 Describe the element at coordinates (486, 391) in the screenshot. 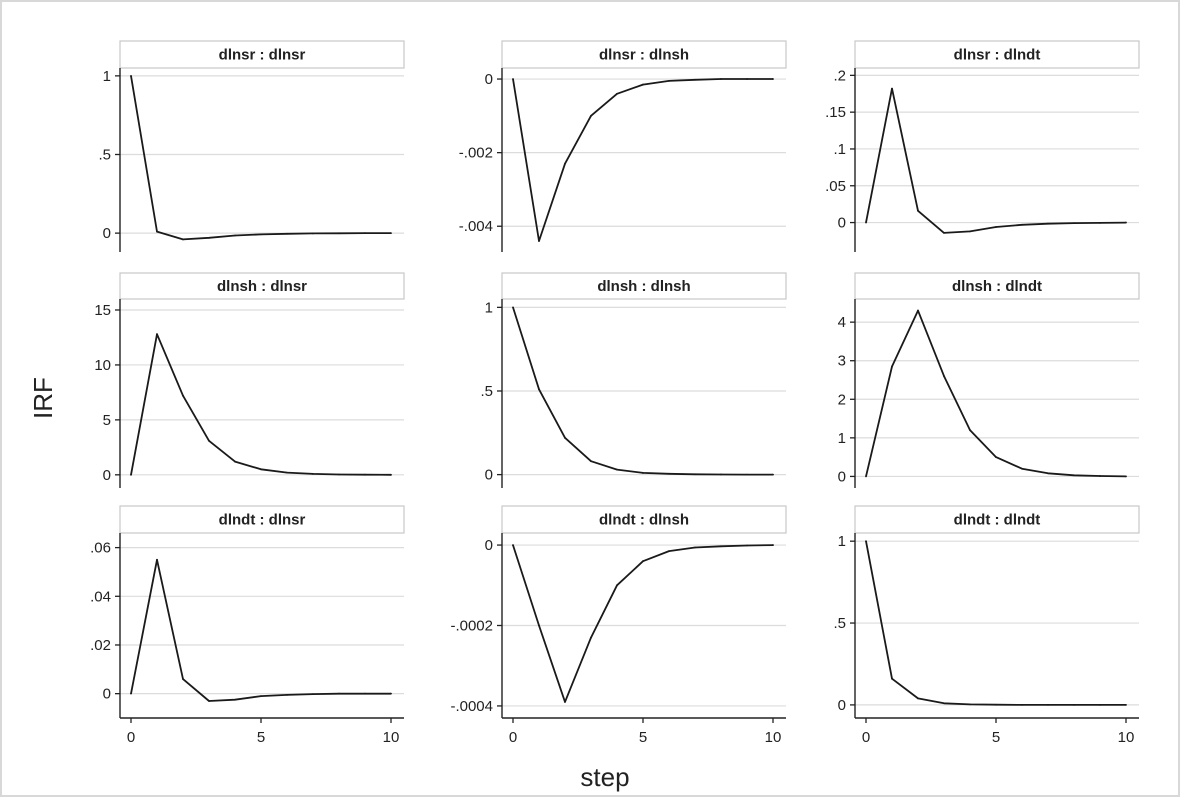

I see `y-tick-label: .5` at that location.